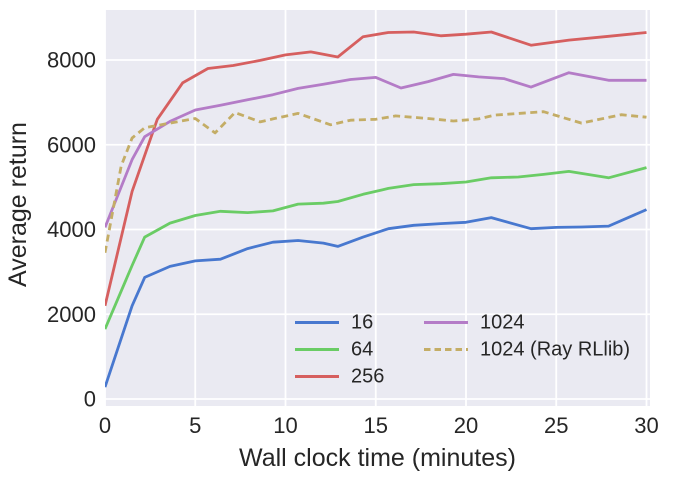 This screenshot has width=676, height=483. What do you see at coordinates (18, 204) in the screenshot?
I see `y-axis-label: Average return` at bounding box center [18, 204].